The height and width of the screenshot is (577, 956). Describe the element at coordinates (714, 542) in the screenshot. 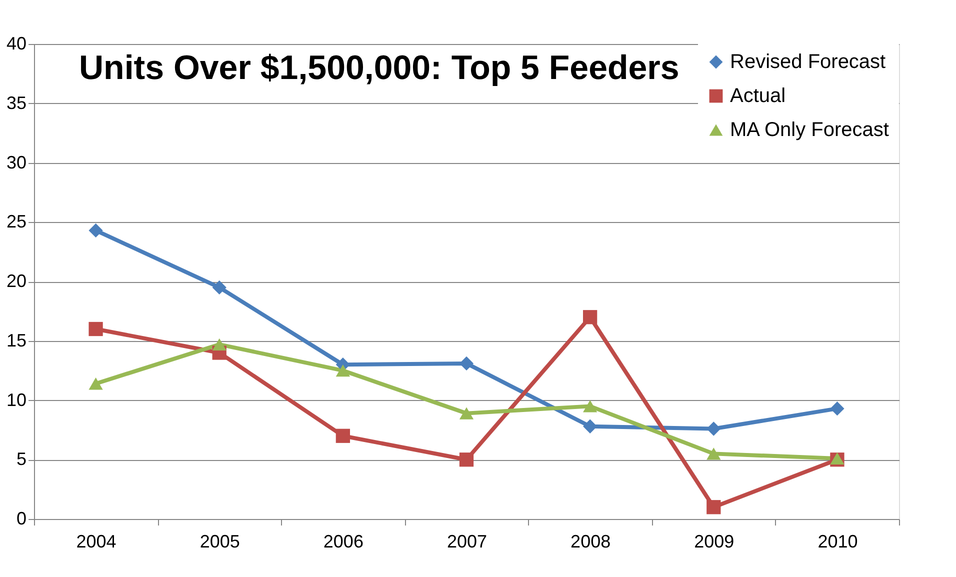

I see `x-tick-label: 2009` at that location.